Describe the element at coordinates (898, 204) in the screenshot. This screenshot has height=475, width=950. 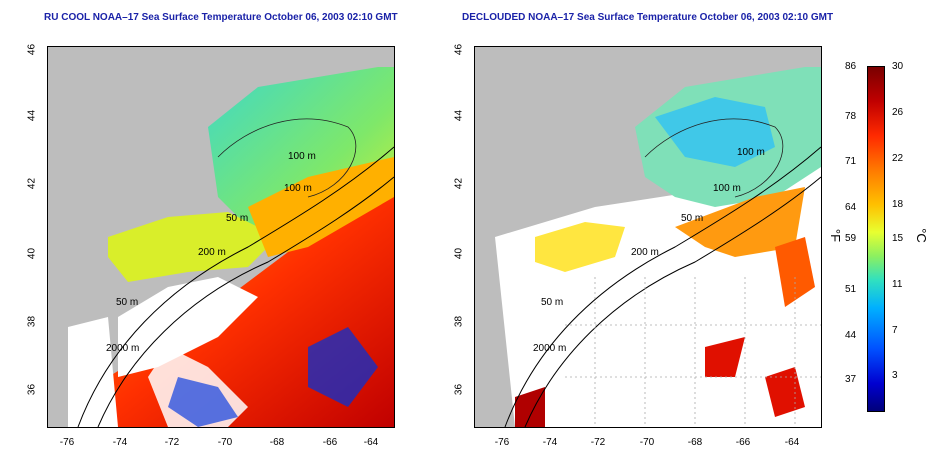
I see `celsius-tick: 18` at that location.